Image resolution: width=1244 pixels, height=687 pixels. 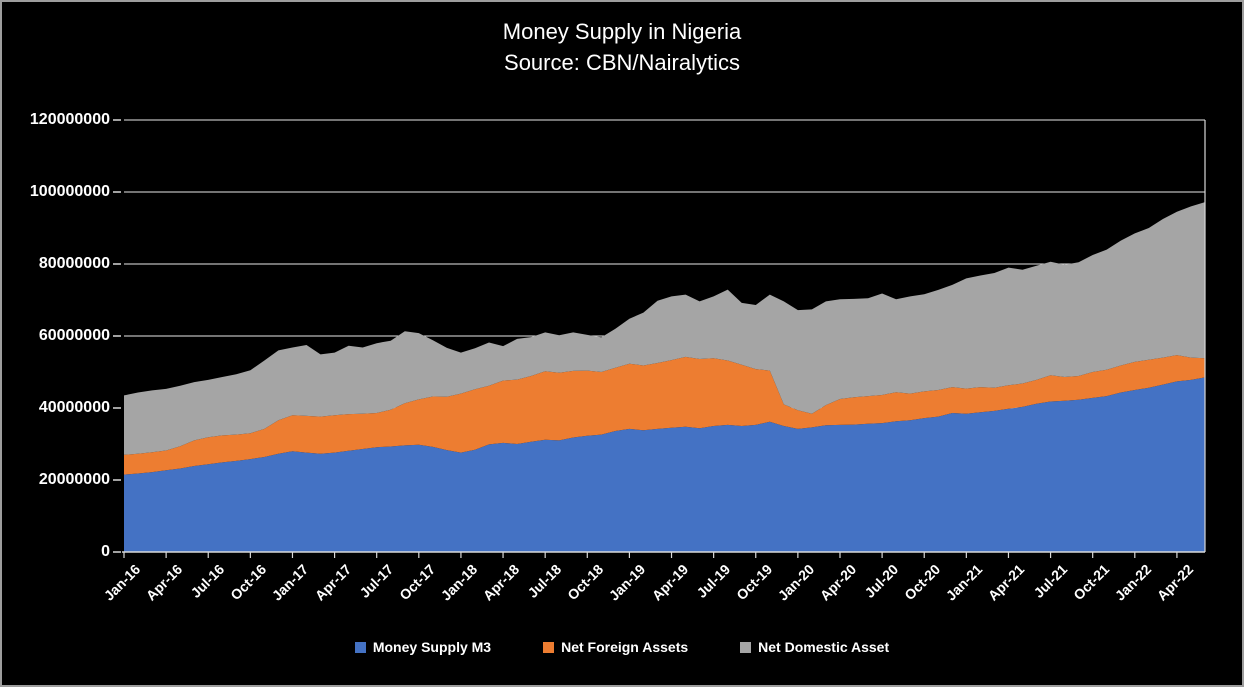 What do you see at coordinates (622, 63) in the screenshot?
I see `chart-subtitle: Source: CBN/Nairalytics` at bounding box center [622, 63].